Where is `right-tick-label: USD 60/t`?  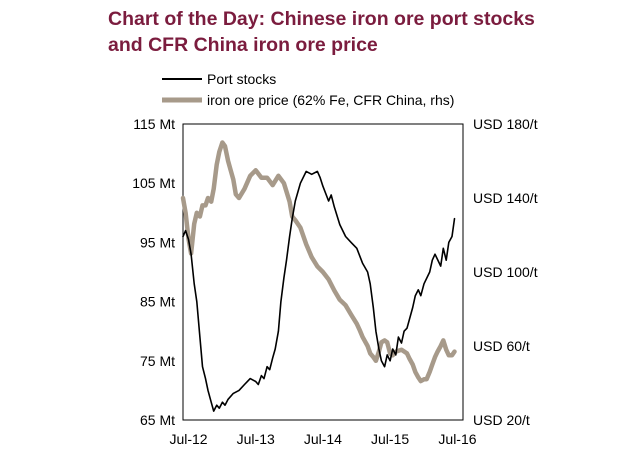 right-tick-label: USD 60/t is located at coordinates (501, 346).